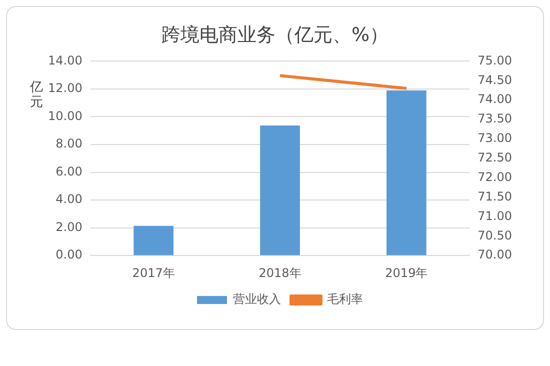 The height and width of the screenshot is (366, 550). What do you see at coordinates (69, 227) in the screenshot?
I see `y-tick-label: 2.00` at bounding box center [69, 227].